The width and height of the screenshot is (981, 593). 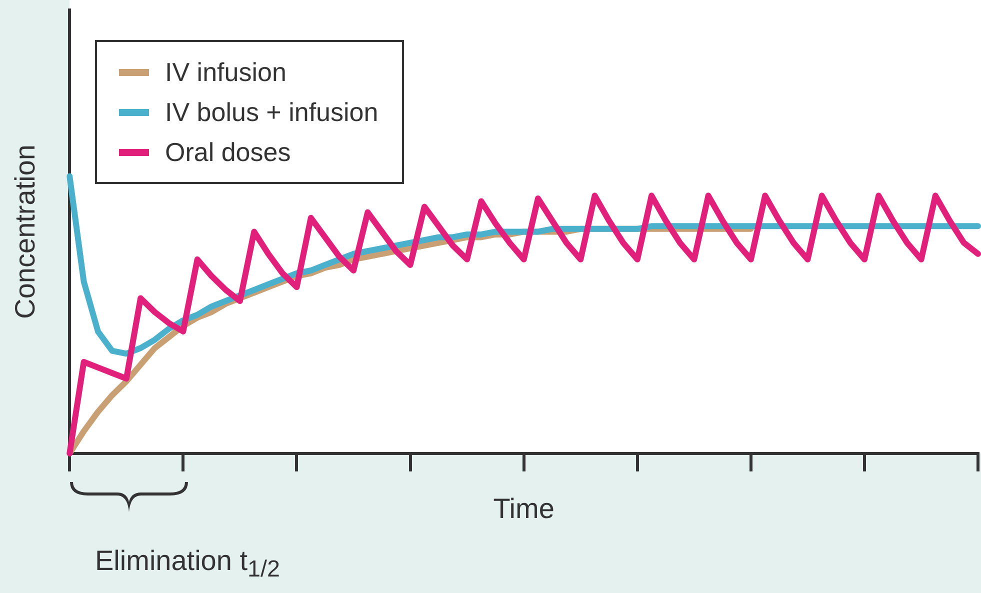 I want to click on y-axis-title: Concentration, so click(x=25, y=231).